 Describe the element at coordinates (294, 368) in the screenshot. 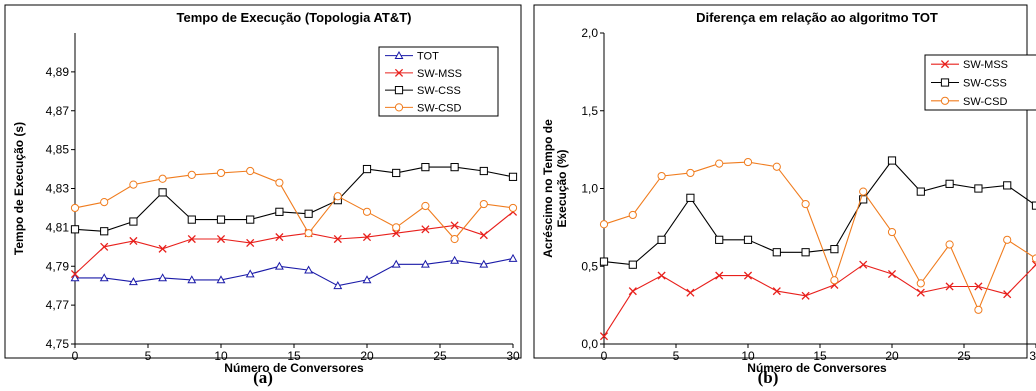

I see `x-axis-label: Número de Conversores` at that location.